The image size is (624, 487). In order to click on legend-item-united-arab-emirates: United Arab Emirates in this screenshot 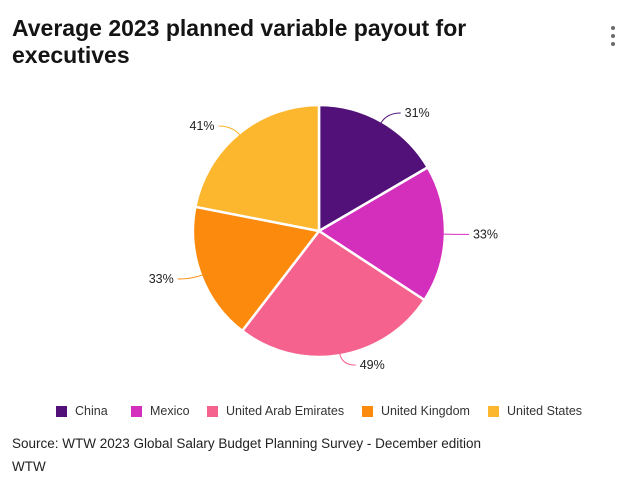, I will do `click(275, 411)`.